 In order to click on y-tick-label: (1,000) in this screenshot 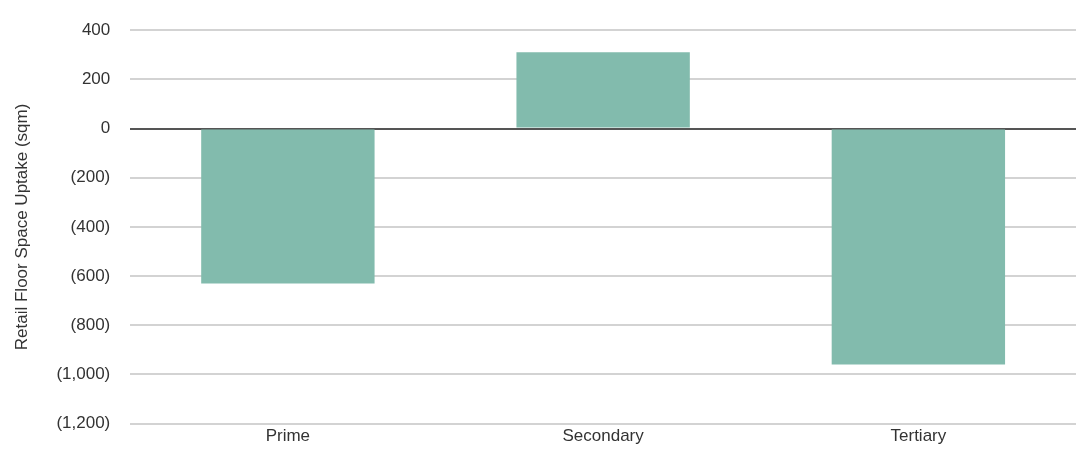, I will do `click(83, 374)`.